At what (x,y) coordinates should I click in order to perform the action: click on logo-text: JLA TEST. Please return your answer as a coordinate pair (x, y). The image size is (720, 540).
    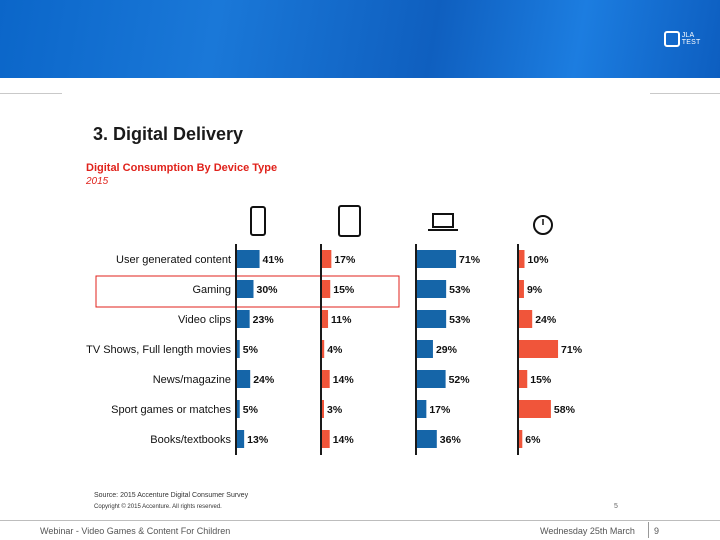
    Looking at the image, I should click on (691, 39).